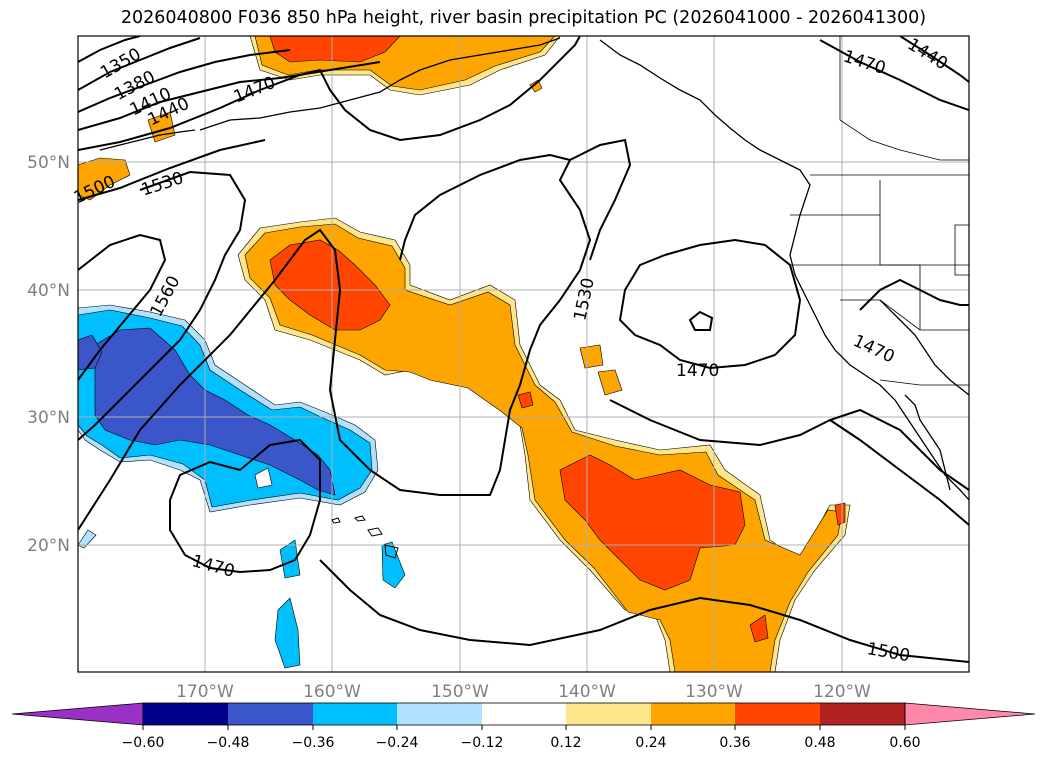  I want to click on colorbar-tick-label: 0.48, so click(819, 743).